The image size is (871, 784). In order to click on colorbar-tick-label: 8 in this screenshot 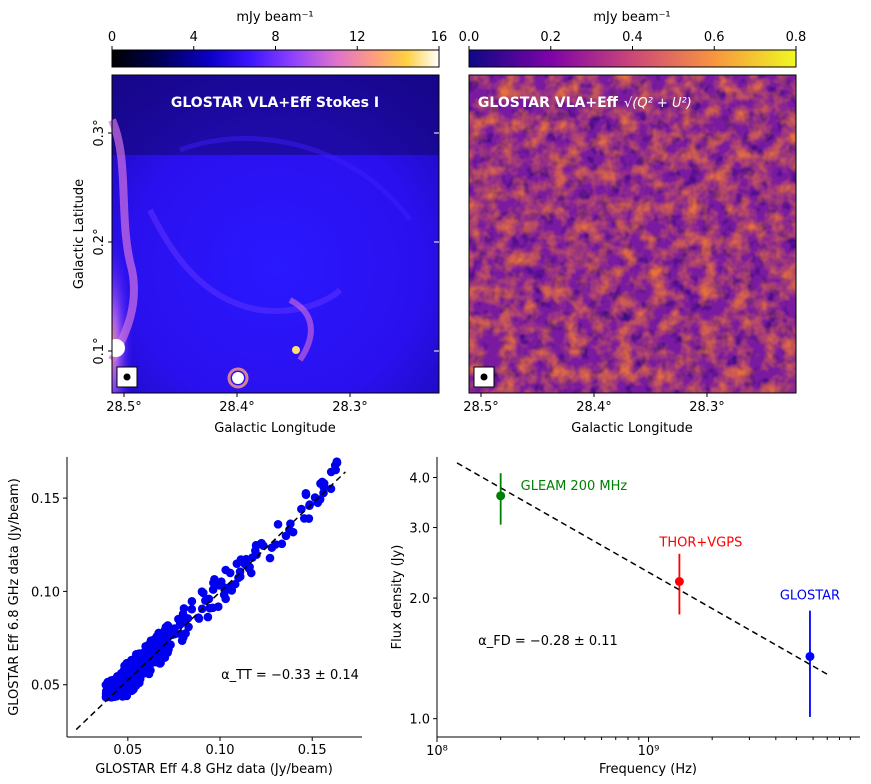, I will do `click(275, 37)`.